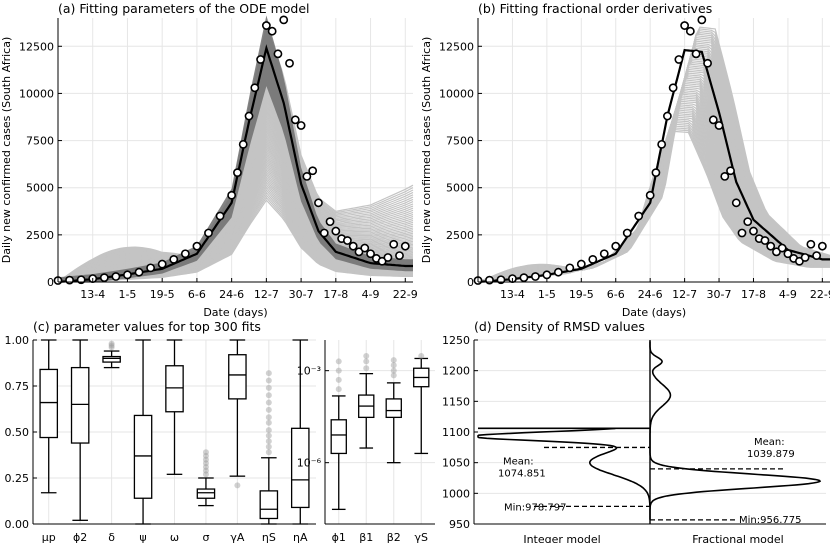 The height and width of the screenshot is (543, 830). Describe the element at coordinates (422, 537) in the screenshot. I see `box-category-label: γS` at that location.